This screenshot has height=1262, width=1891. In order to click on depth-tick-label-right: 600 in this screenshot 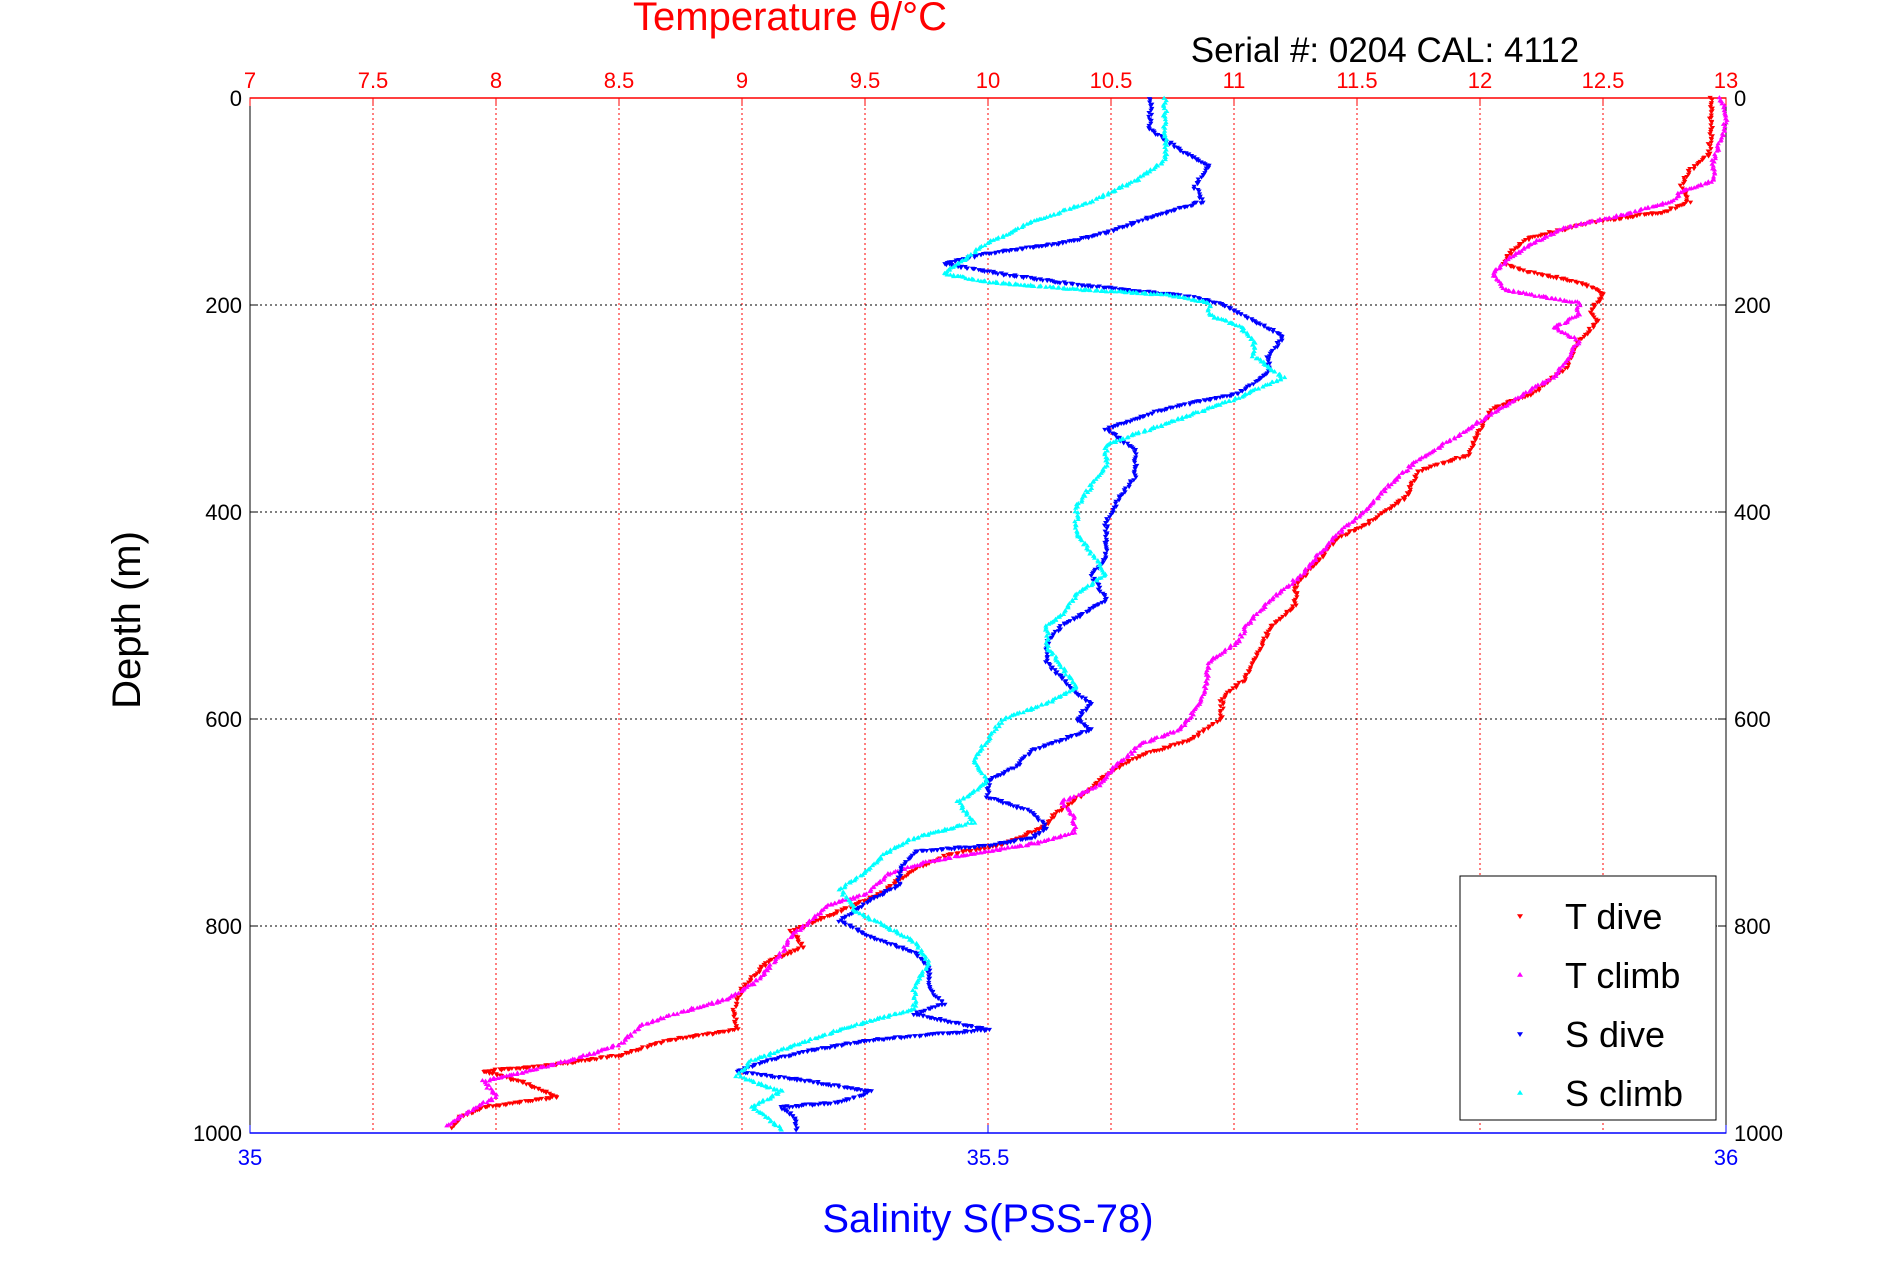, I will do `click(1752, 719)`.